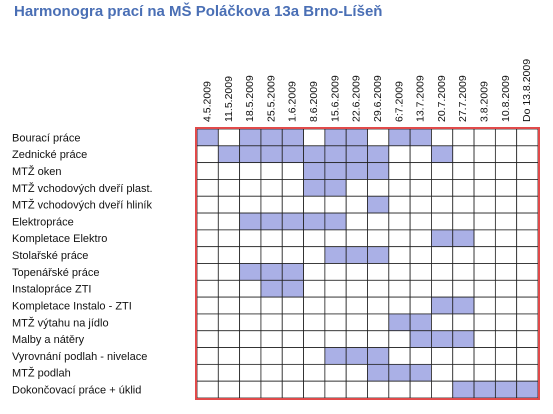 Image resolution: width=553 pixels, height=414 pixels. What do you see at coordinates (421, 98) in the screenshot?
I see `column-header: 13.7.2009` at bounding box center [421, 98].